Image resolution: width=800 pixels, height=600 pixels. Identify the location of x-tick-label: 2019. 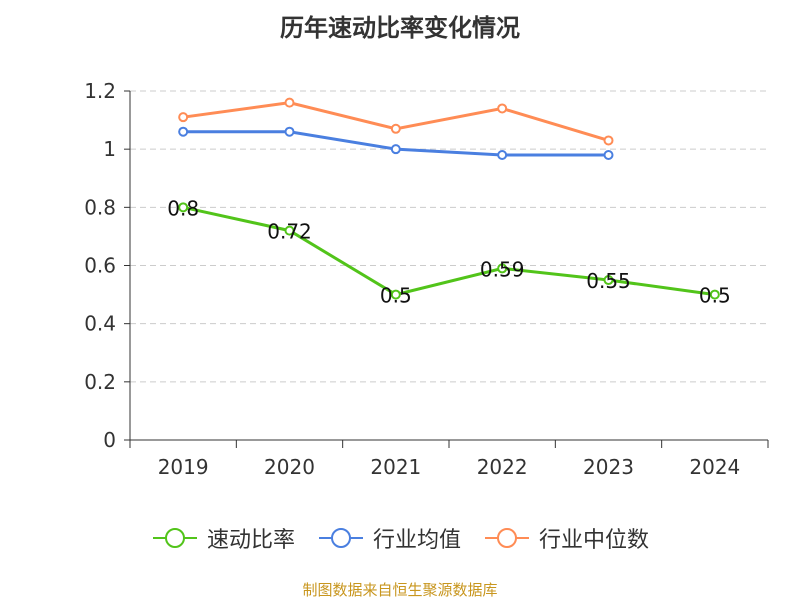
(183, 467).